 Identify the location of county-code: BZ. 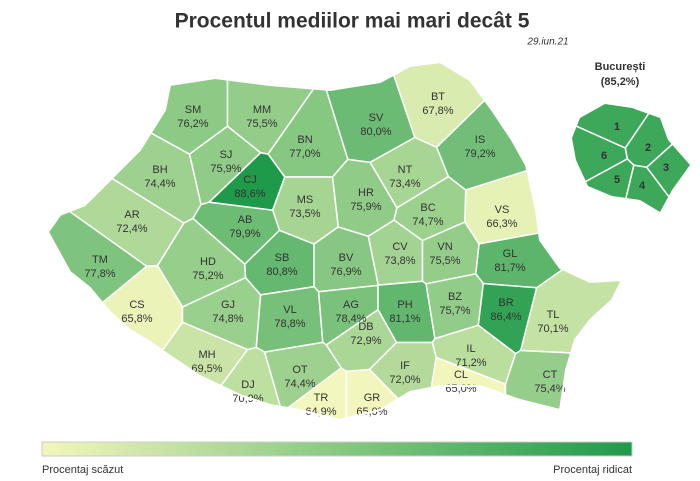
(455, 297).